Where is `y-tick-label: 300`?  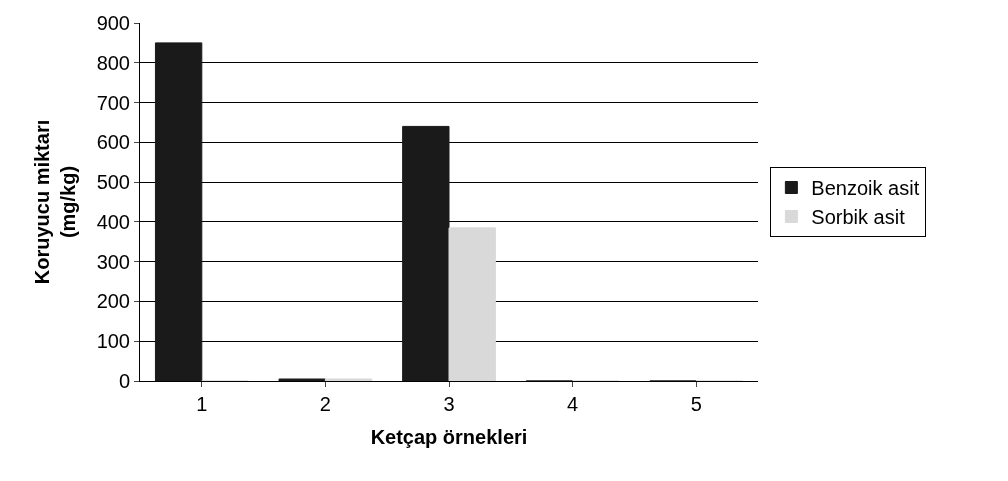 y-tick-label: 300 is located at coordinates (113, 261).